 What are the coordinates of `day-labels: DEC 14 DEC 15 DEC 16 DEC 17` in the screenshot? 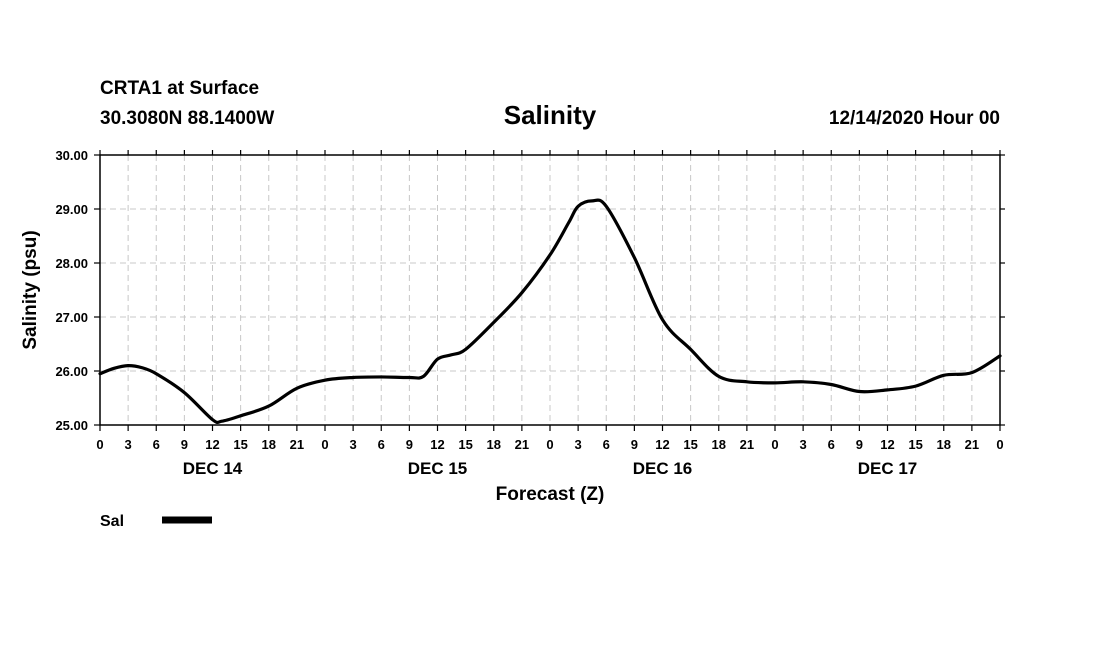 It's located at (550, 468).